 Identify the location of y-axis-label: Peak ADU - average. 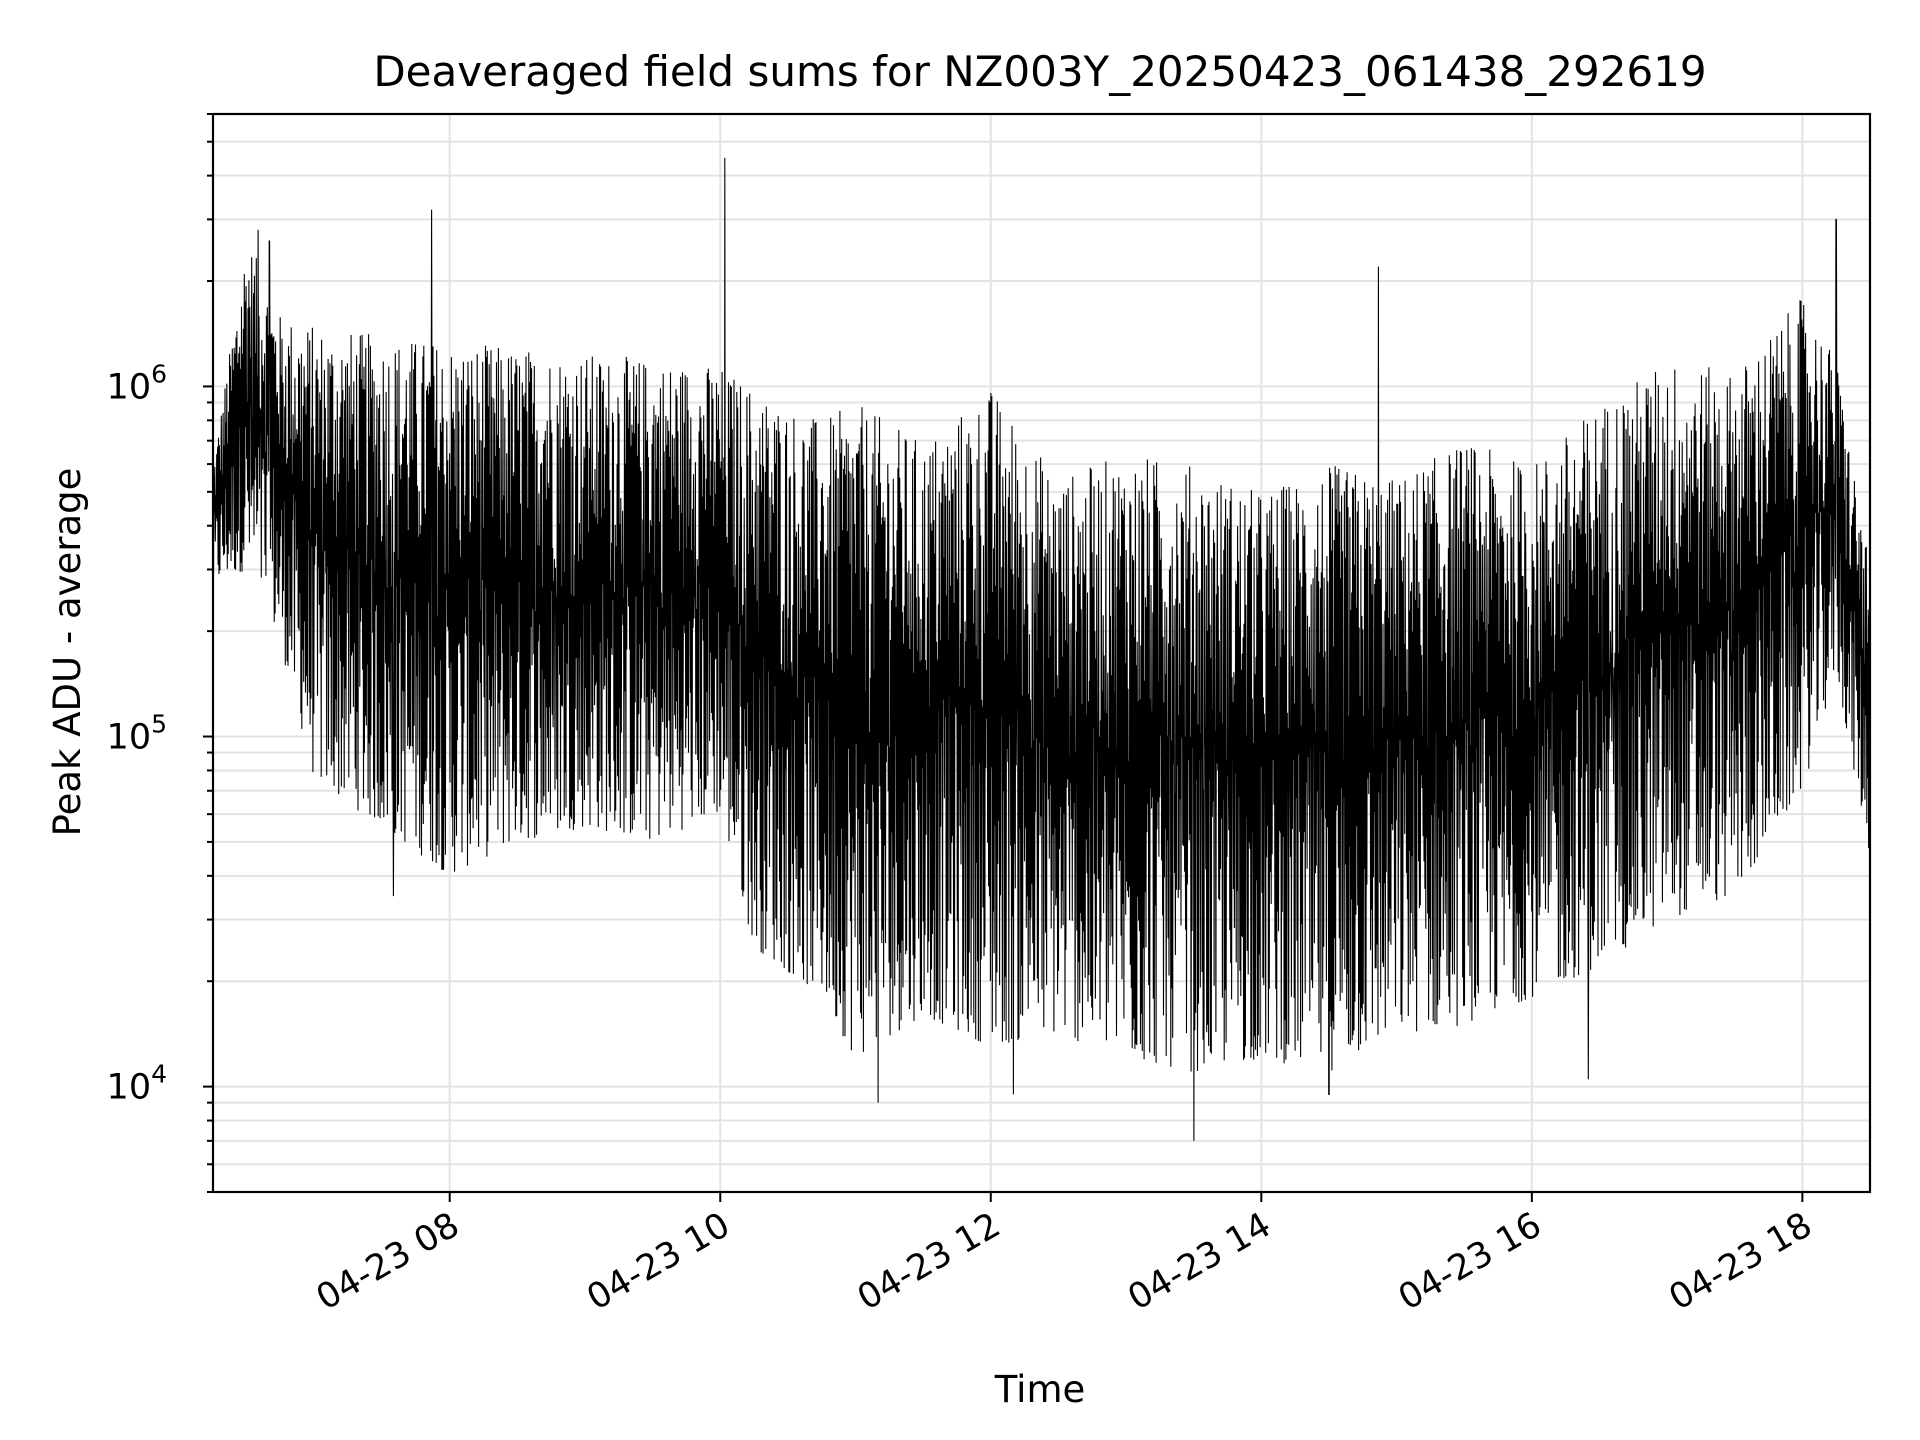
(67, 652).